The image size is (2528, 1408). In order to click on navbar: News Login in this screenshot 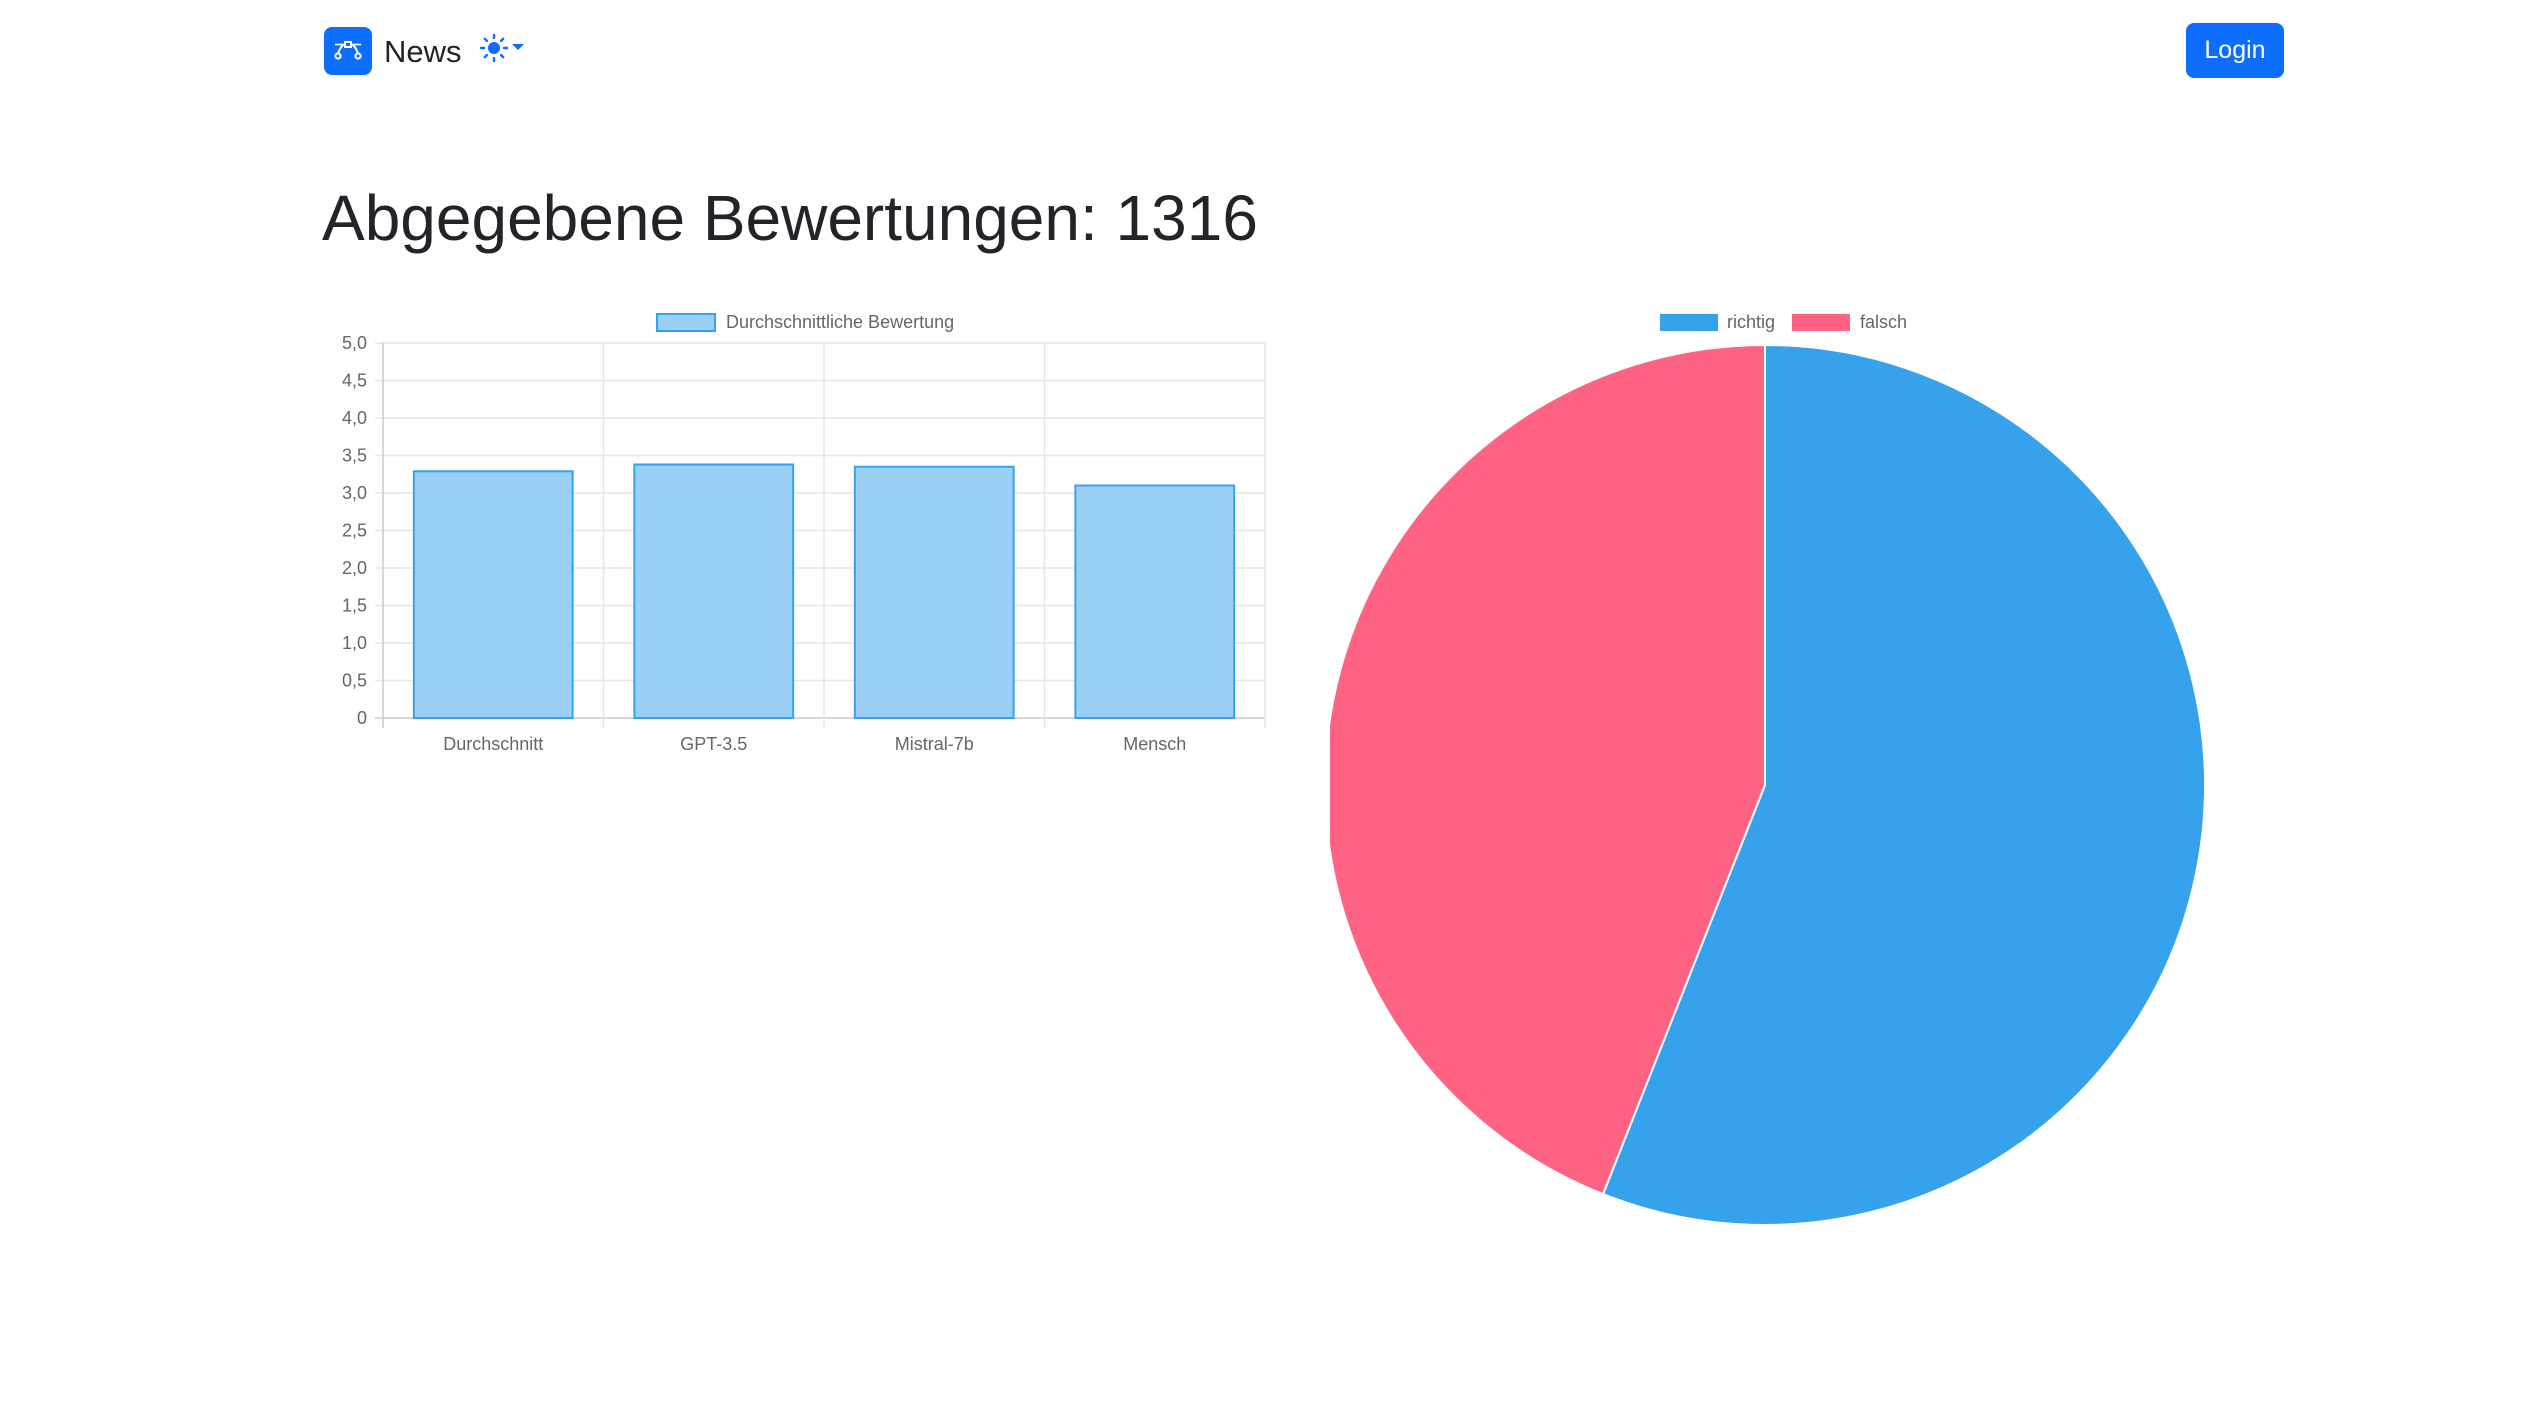, I will do `click(1264, 50)`.